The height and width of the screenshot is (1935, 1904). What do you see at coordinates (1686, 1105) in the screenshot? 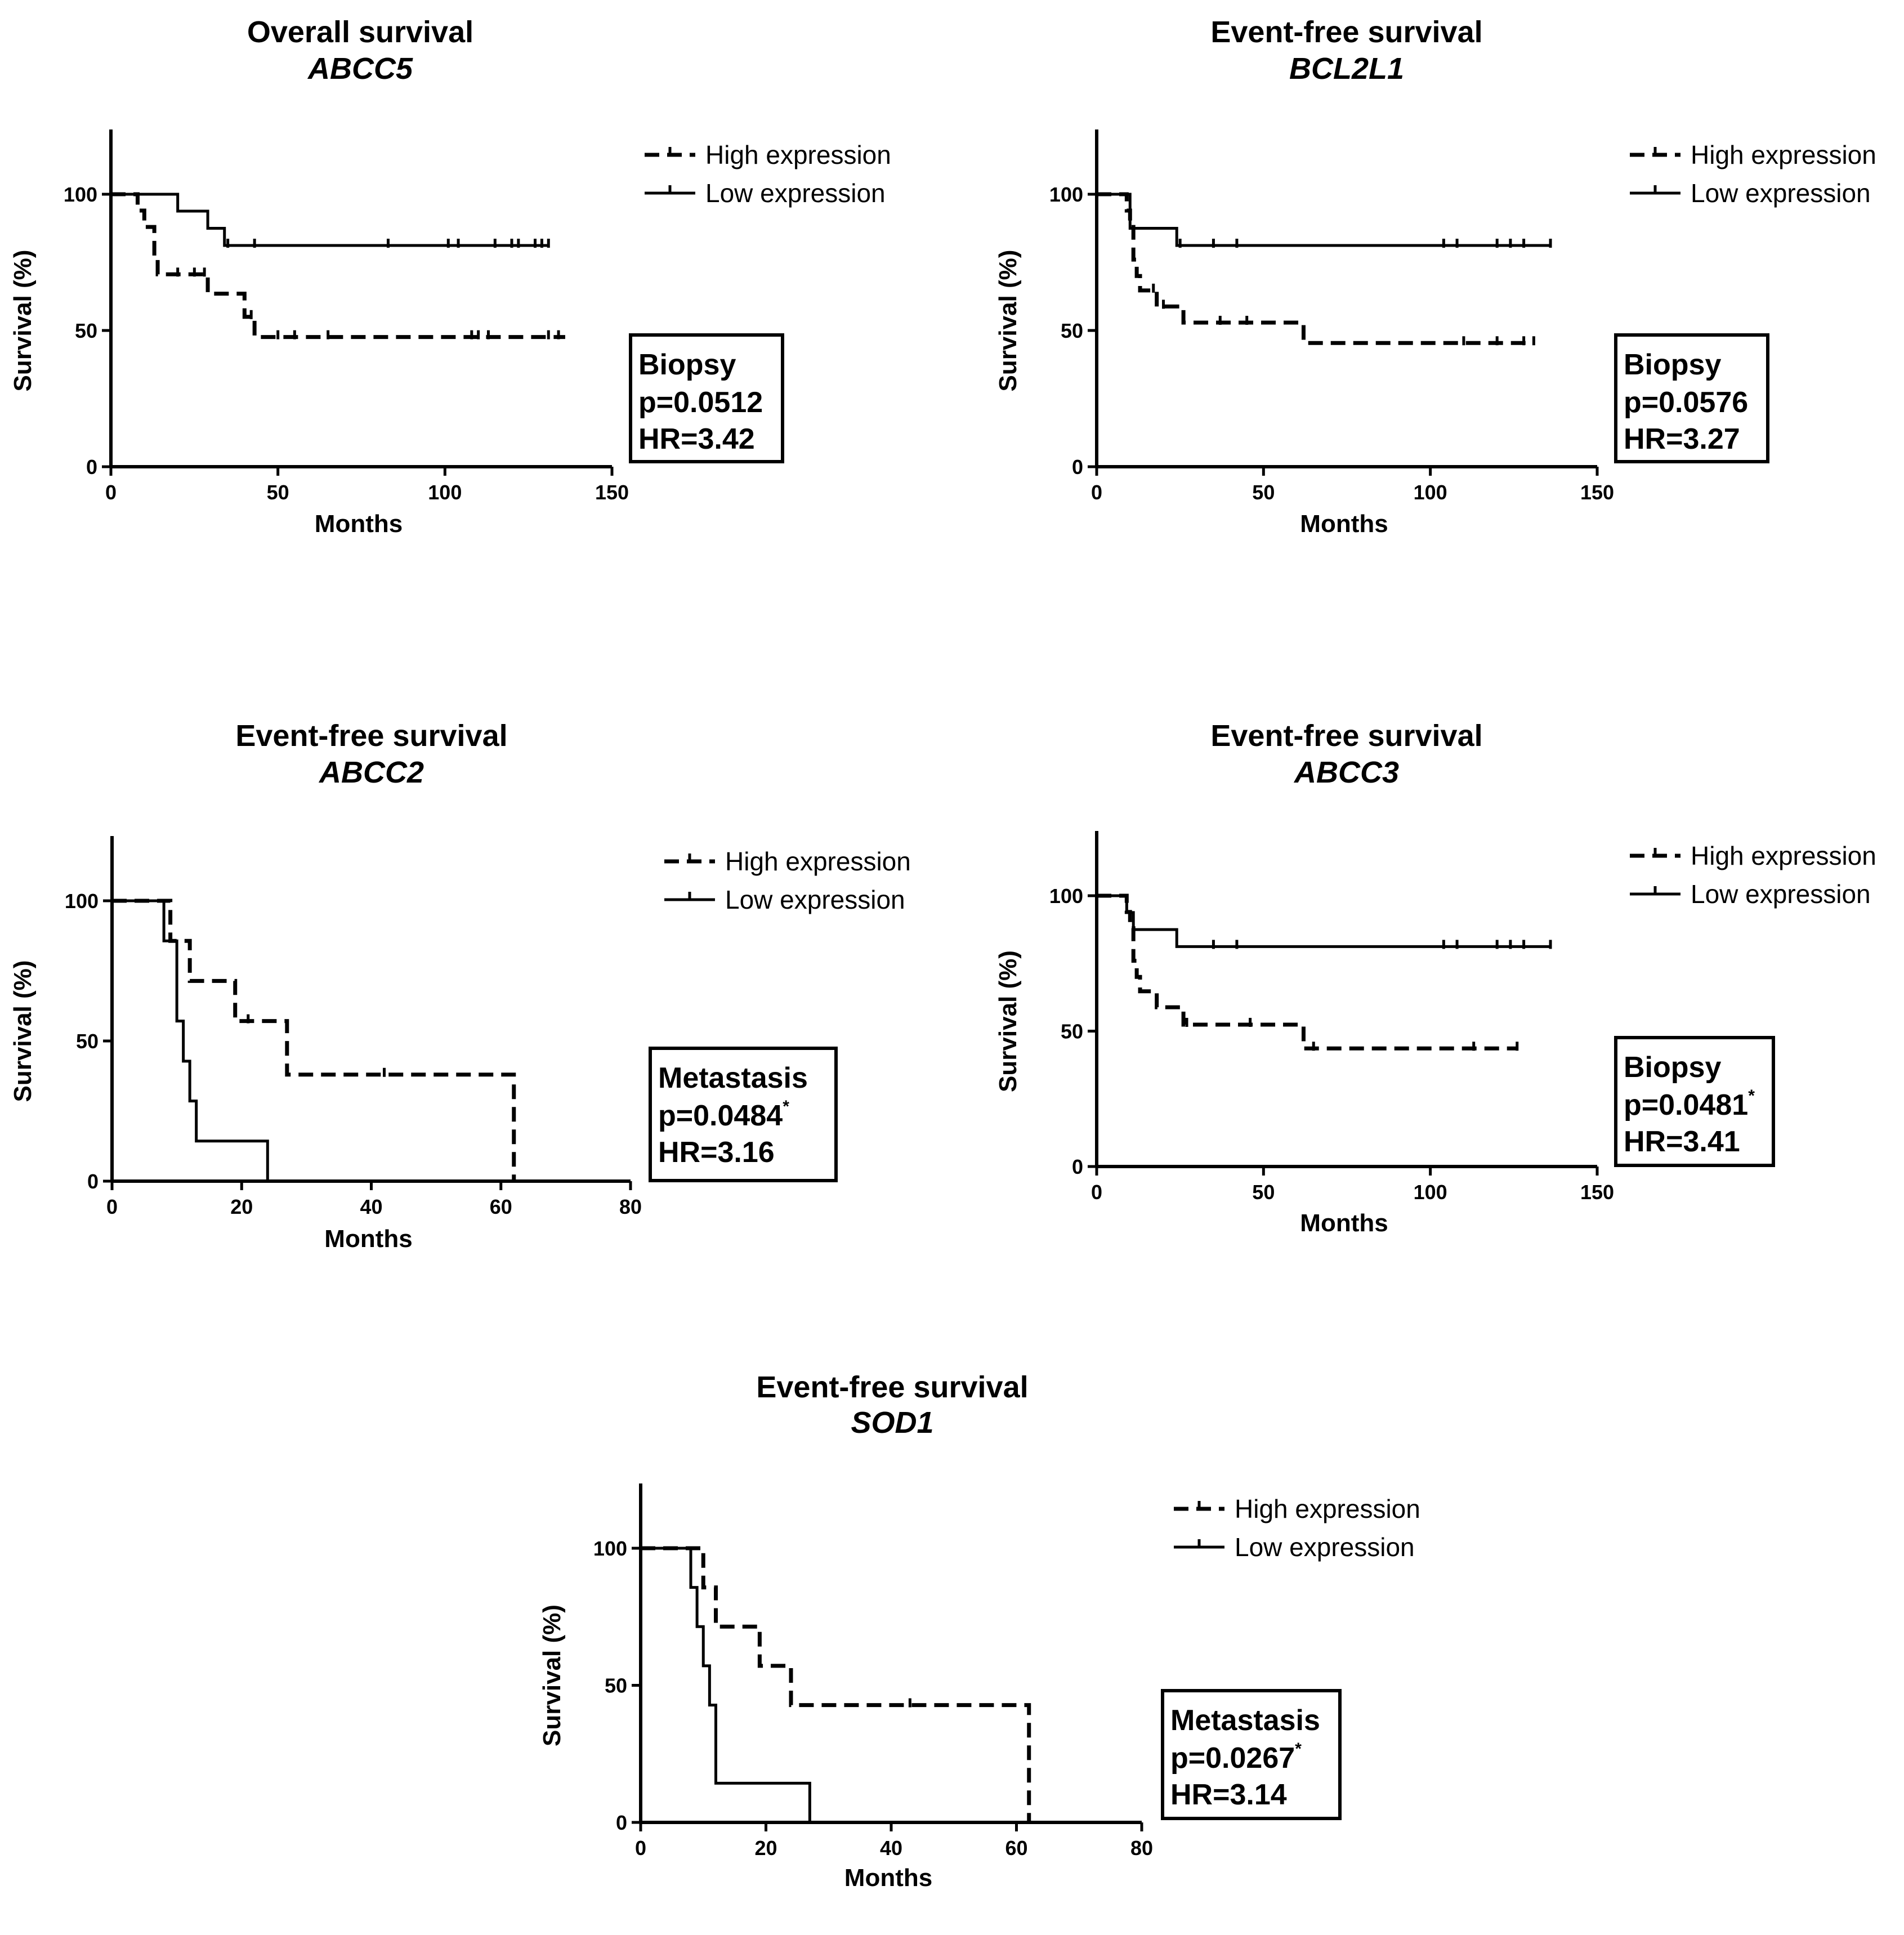
I see `stats-p-text: p=0.0481` at bounding box center [1686, 1105].